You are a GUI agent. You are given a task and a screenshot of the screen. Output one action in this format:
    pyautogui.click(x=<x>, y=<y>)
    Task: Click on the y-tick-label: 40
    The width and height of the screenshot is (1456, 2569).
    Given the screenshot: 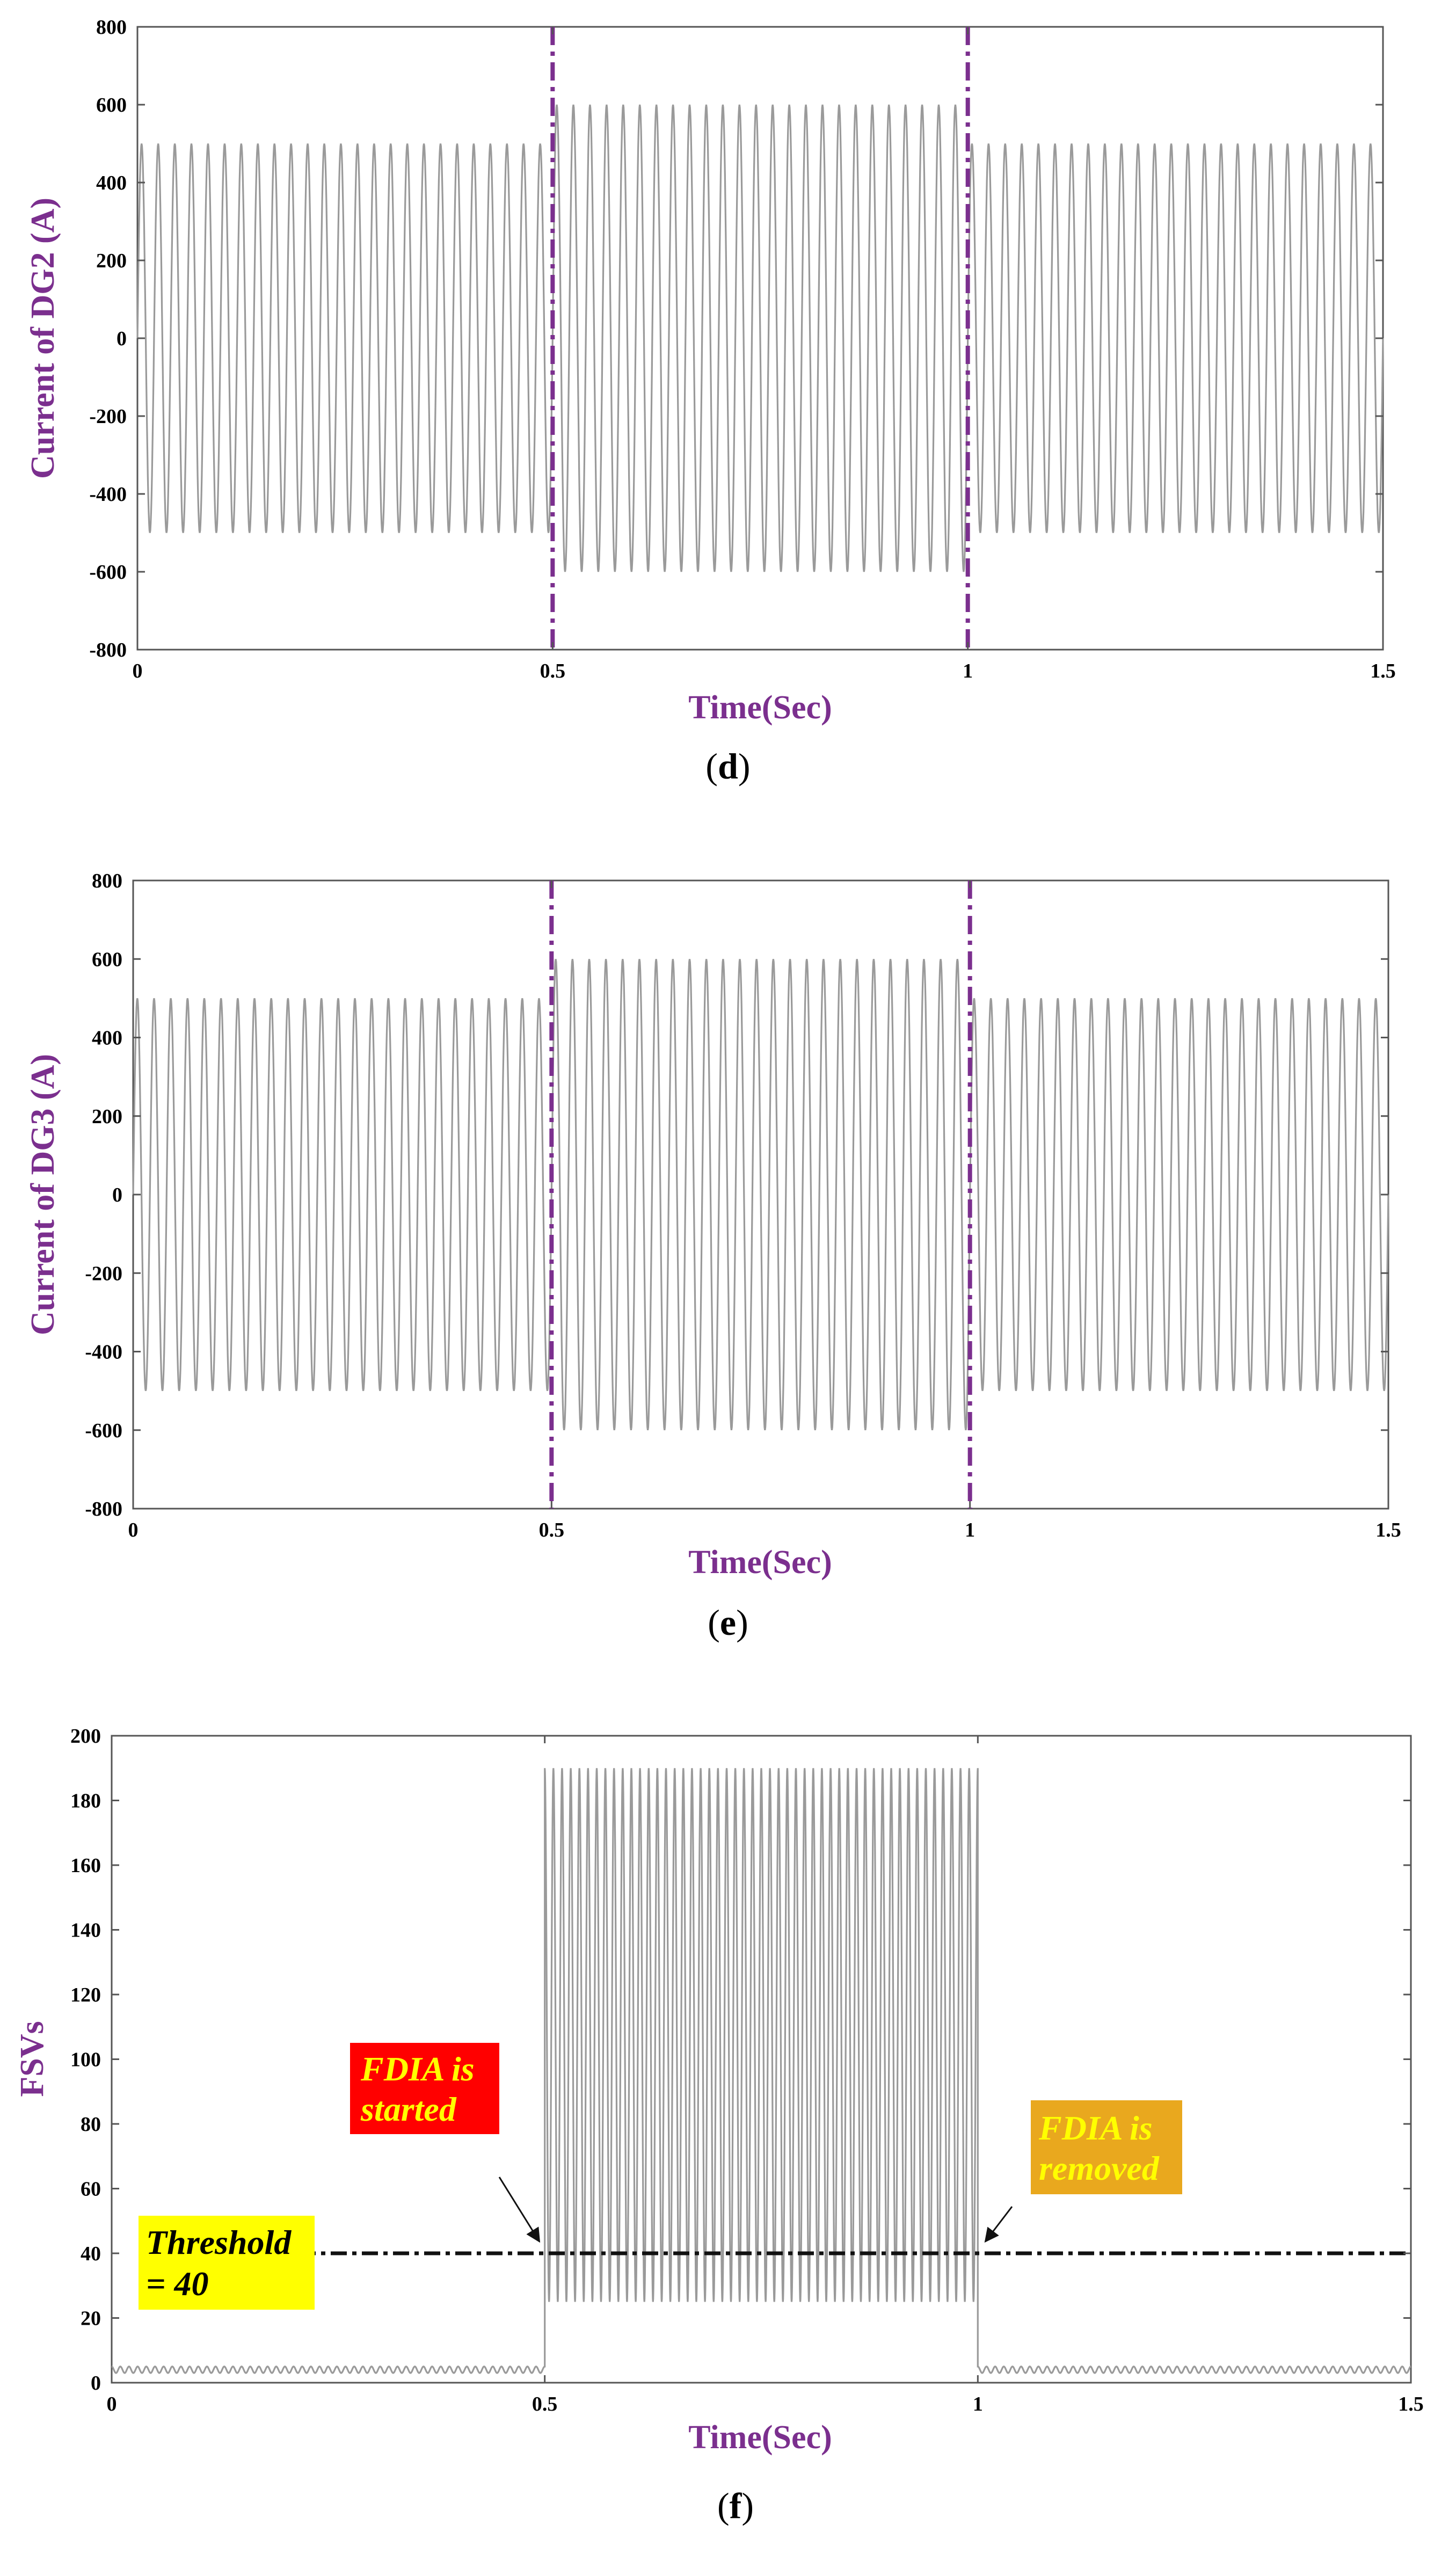 What is the action you would take?
    pyautogui.click(x=91, y=2254)
    